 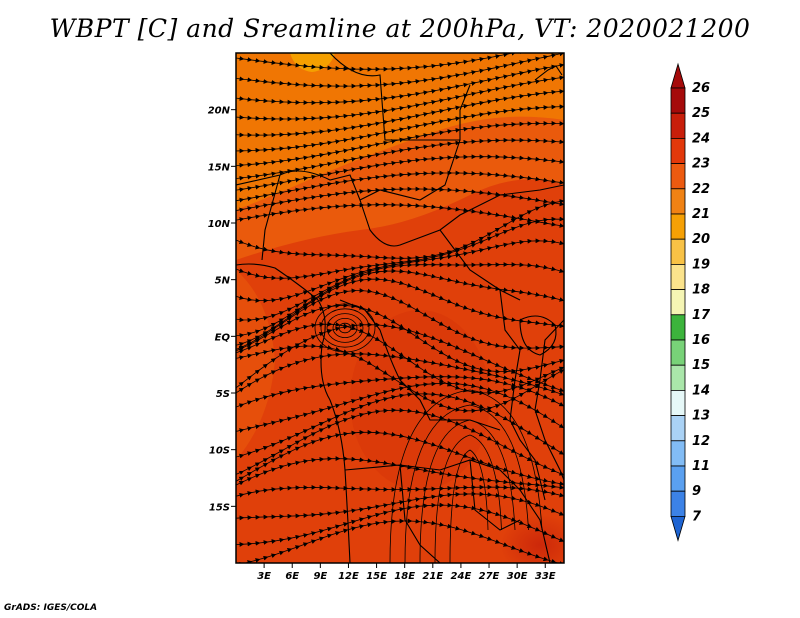 What do you see at coordinates (545, 576) in the screenshot?
I see `lon-tick-label: 33E` at bounding box center [545, 576].